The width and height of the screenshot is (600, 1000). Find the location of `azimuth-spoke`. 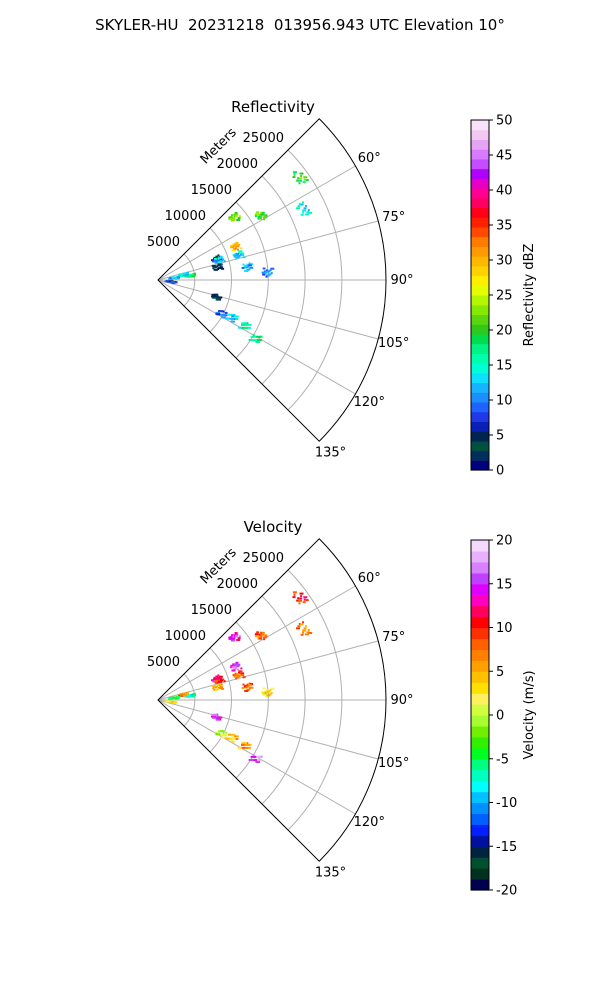

azimuth-spoke is located at coordinates (268, 670).